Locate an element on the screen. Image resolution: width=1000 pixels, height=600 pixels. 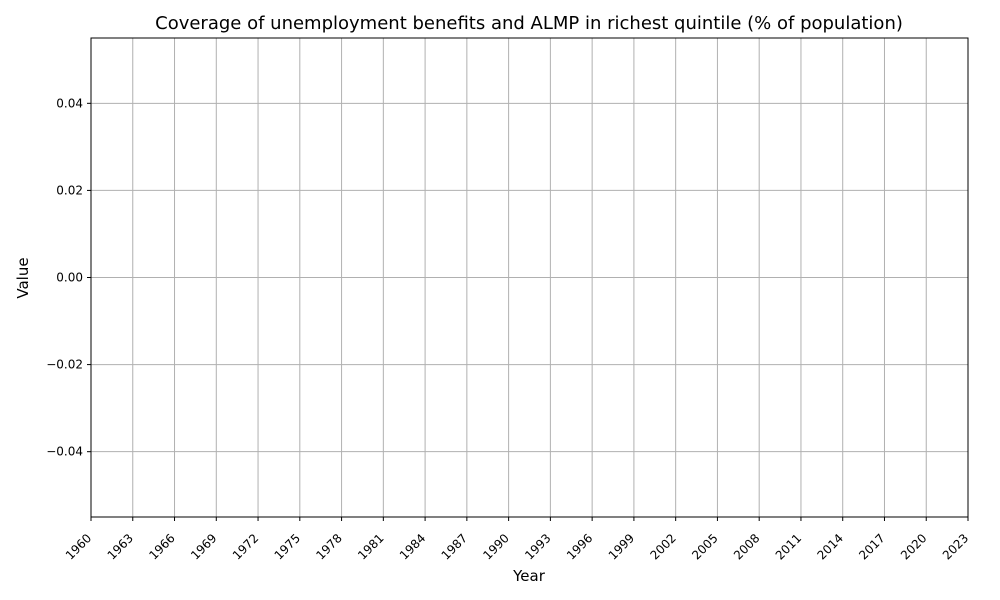
x-tick-label: 1996 is located at coordinates (579, 546).